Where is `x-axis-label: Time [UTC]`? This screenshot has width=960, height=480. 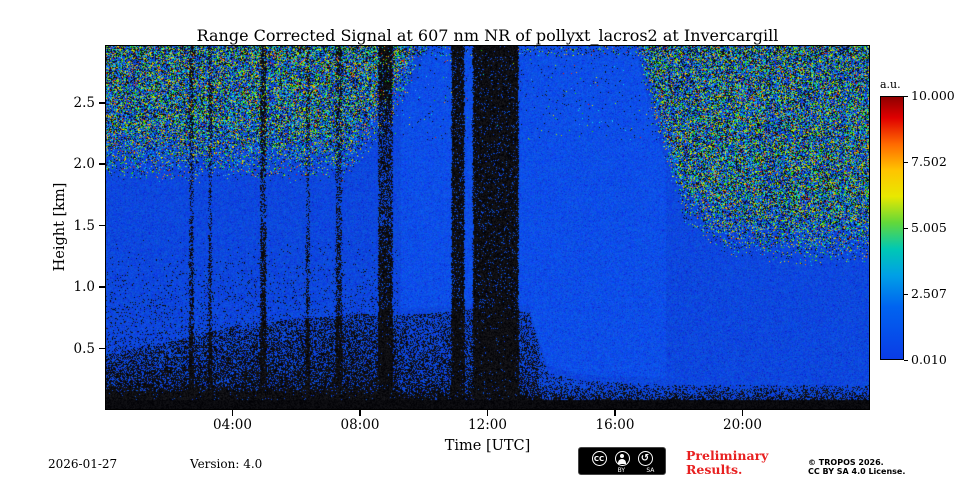
x-axis-label: Time [UTC] is located at coordinates (487, 446).